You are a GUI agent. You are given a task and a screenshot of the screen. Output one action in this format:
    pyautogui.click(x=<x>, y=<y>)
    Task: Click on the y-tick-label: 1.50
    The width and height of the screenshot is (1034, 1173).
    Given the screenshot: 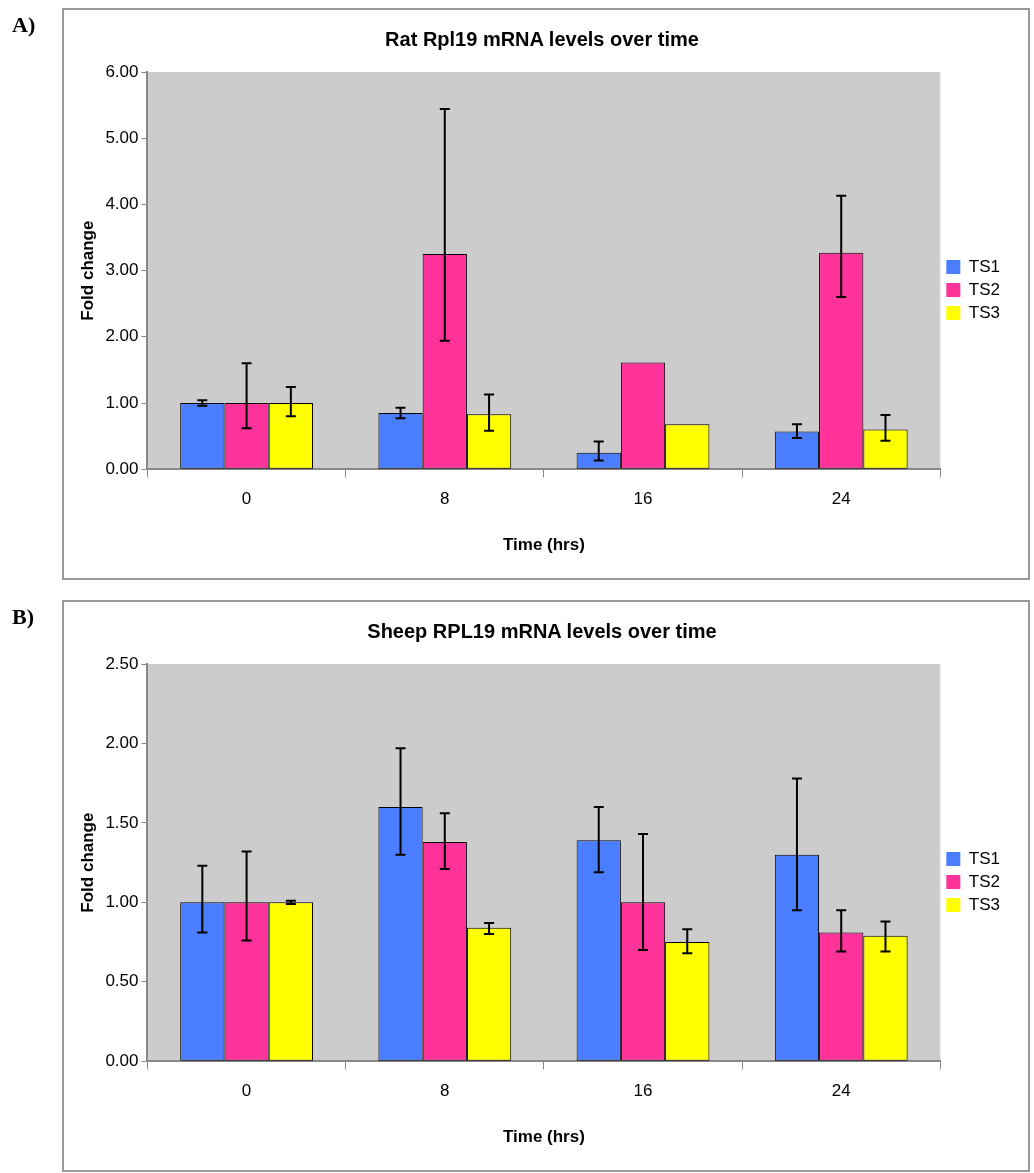 What is the action you would take?
    pyautogui.click(x=122, y=822)
    